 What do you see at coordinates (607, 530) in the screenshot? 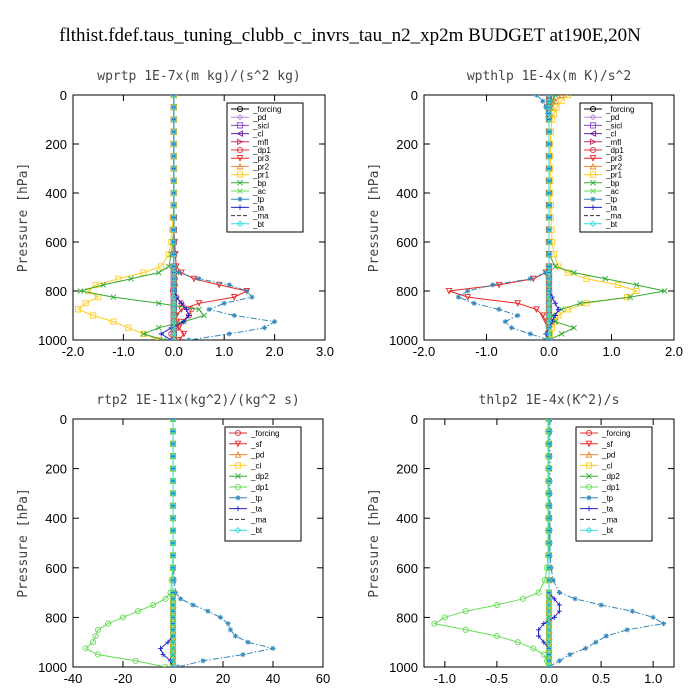
I see `legend-label: _bt` at bounding box center [607, 530].